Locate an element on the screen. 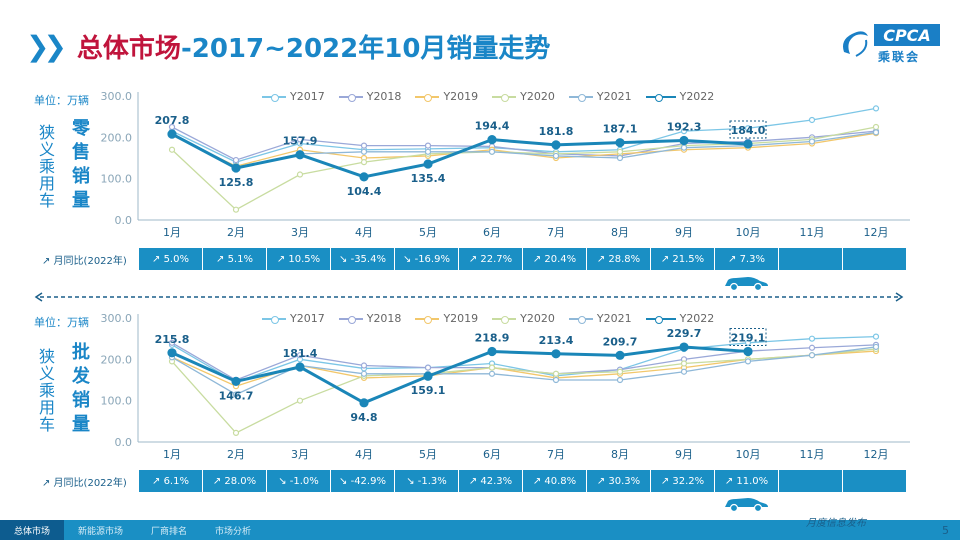 The width and height of the screenshot is (960, 540). data-label: 219.1 is located at coordinates (748, 337).